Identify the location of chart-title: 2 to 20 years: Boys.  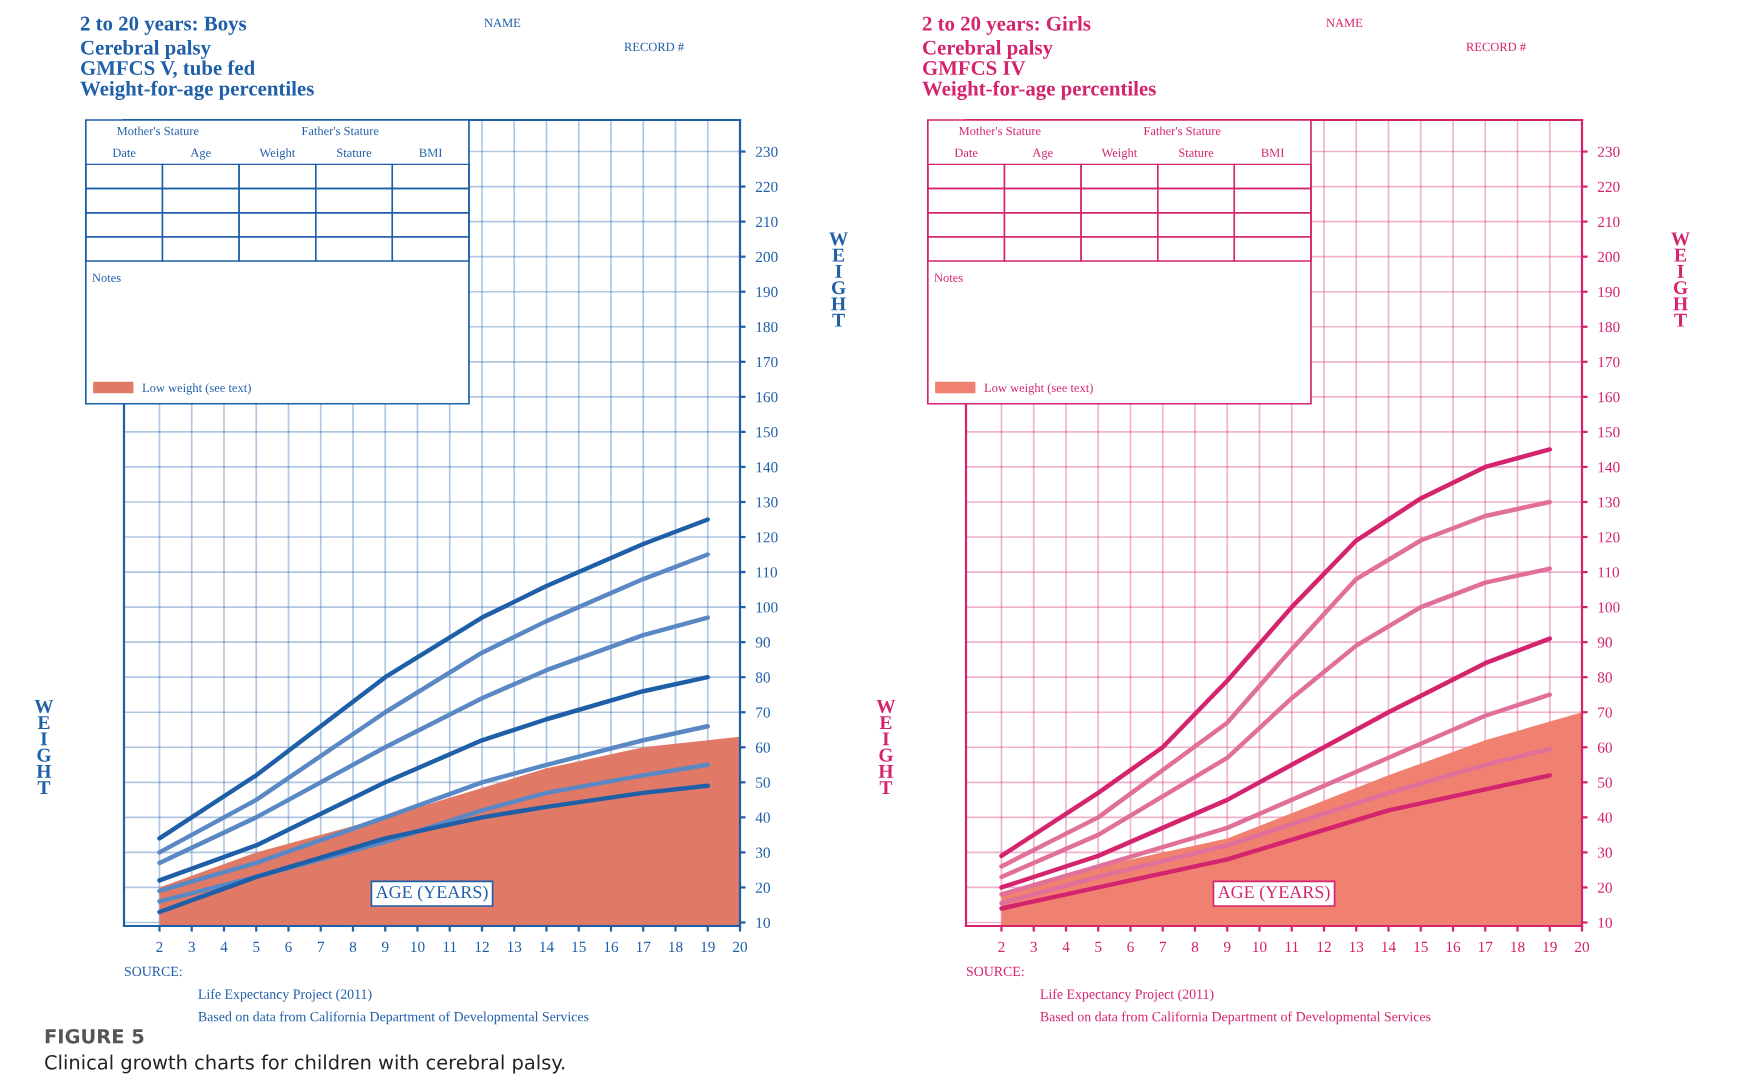
(163, 25).